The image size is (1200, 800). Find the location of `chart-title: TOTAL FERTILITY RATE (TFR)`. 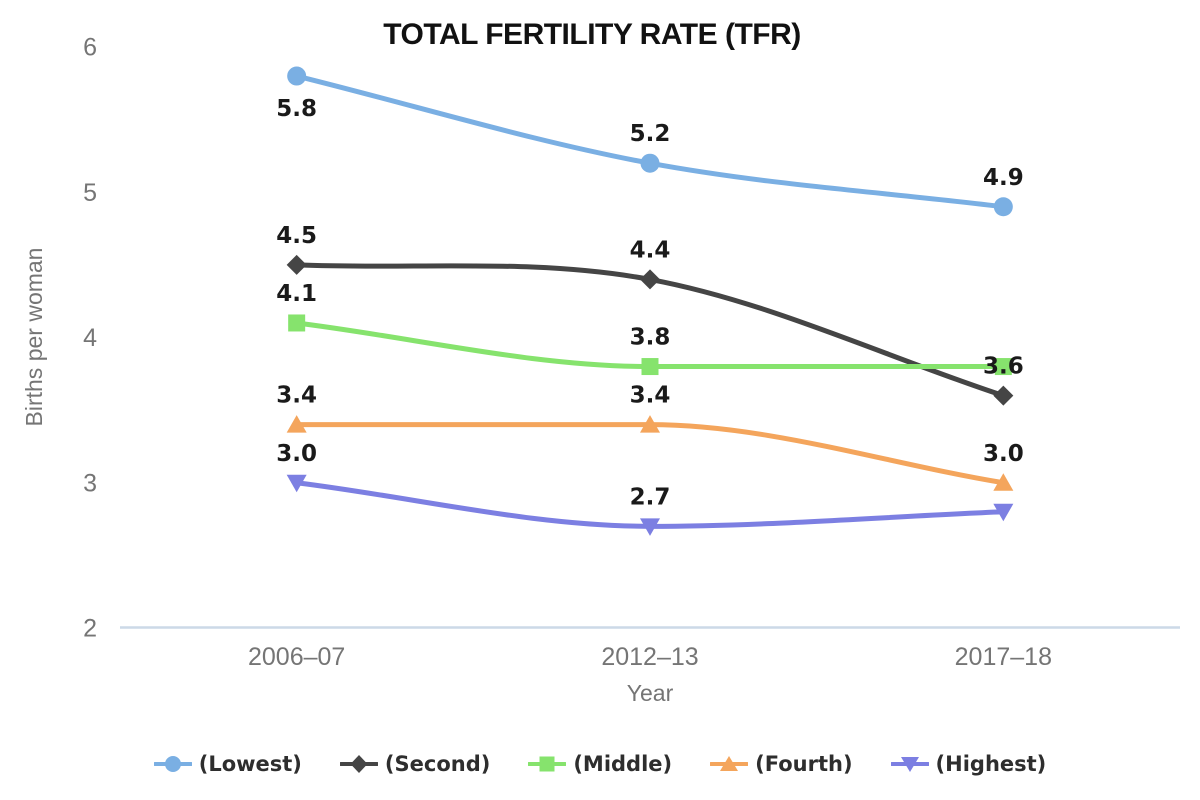

chart-title: TOTAL FERTILITY RATE (TFR) is located at coordinates (592, 34).